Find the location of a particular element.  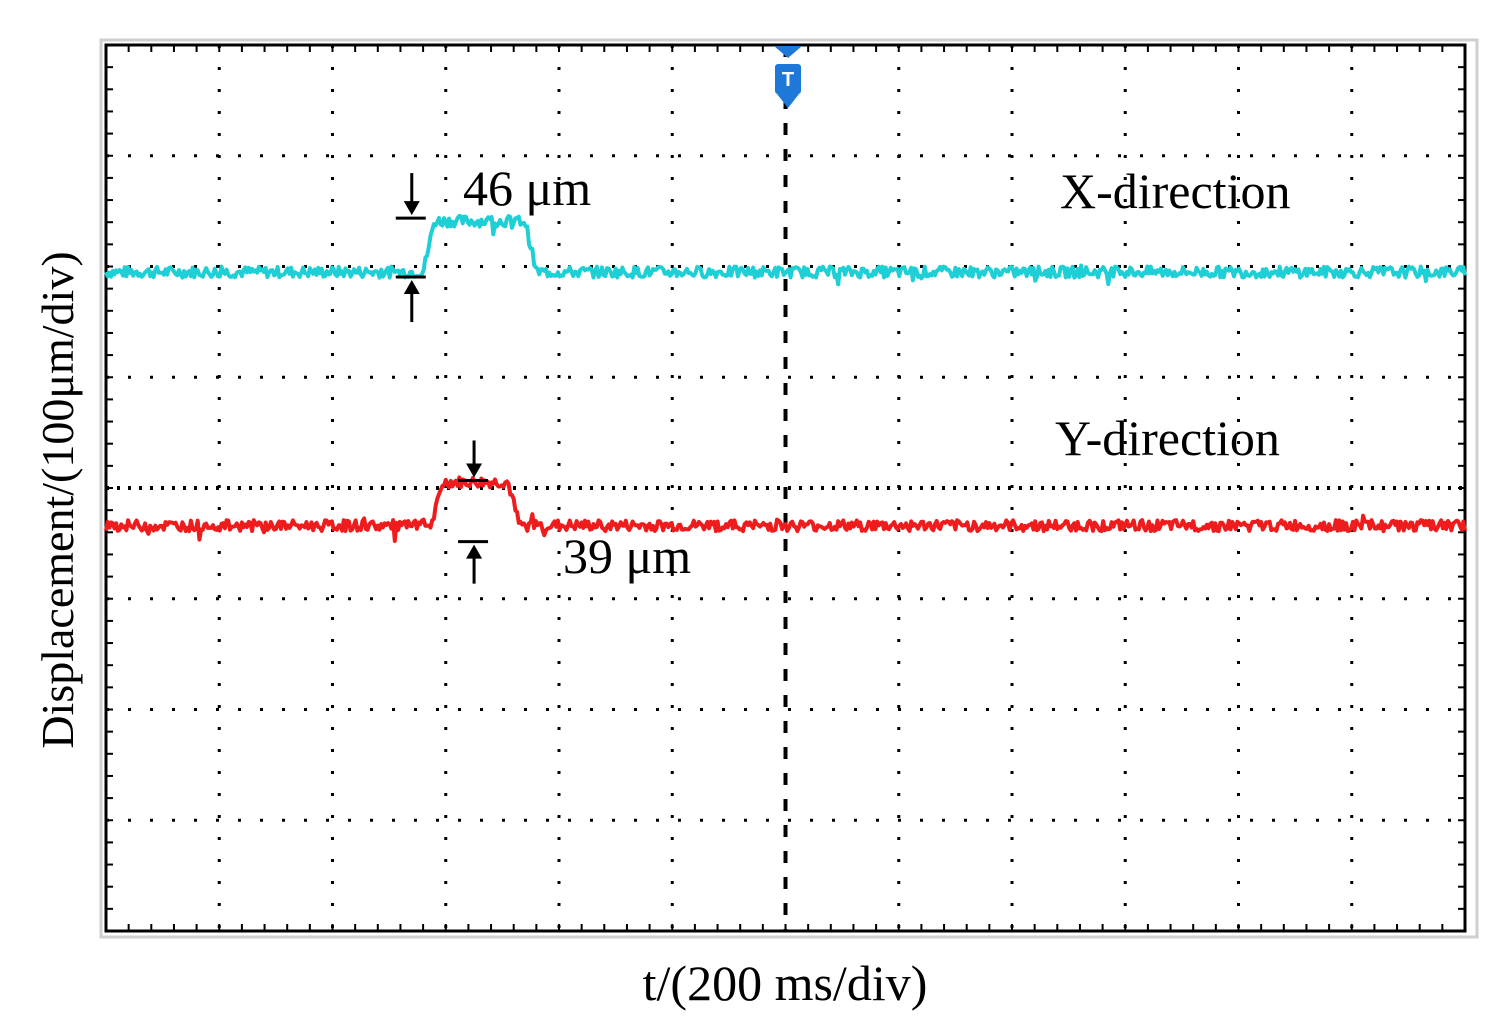

series-y-label: Y-direction is located at coordinates (1167, 438).